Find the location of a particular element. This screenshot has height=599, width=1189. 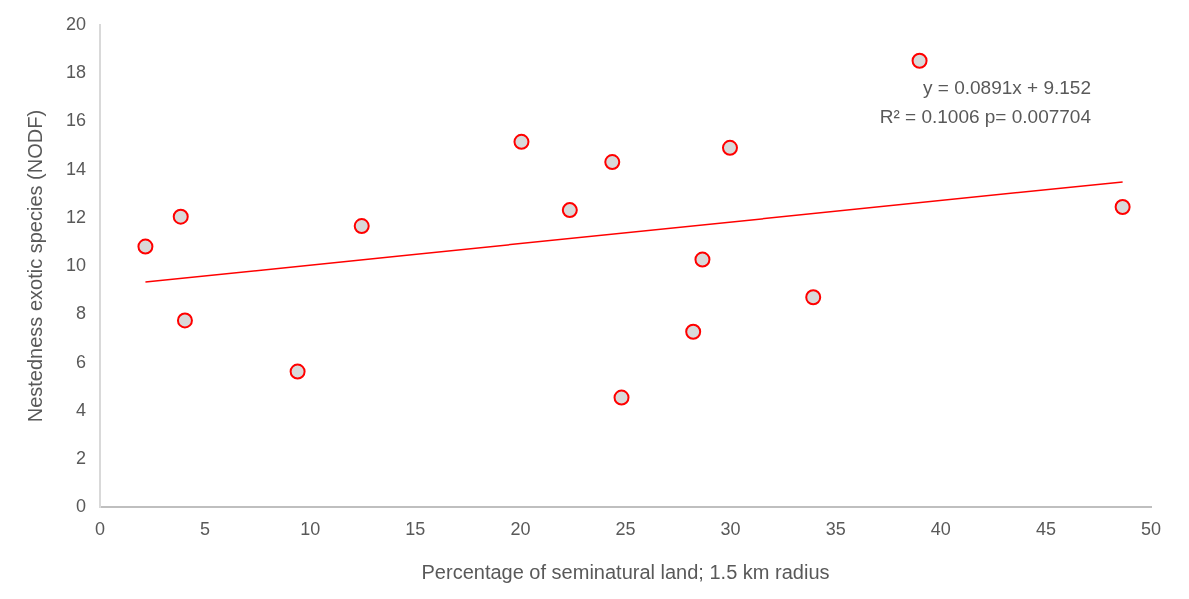

x-tick-label: 15 is located at coordinates (415, 529).